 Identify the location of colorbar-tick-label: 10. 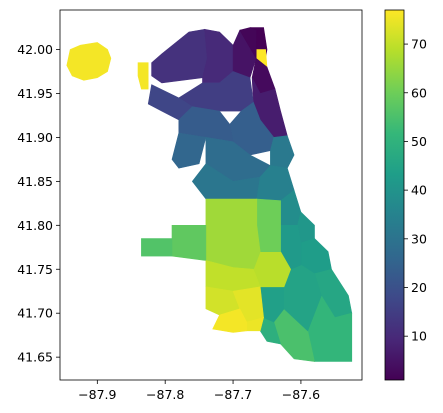
(419, 336).